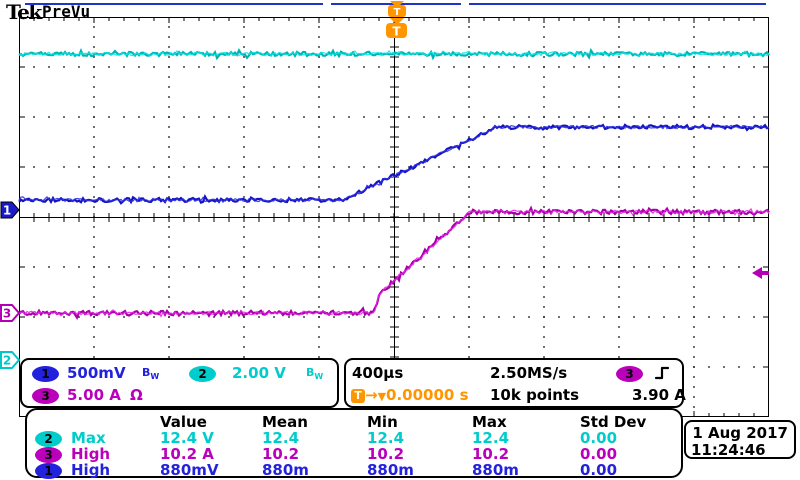 The width and height of the screenshot is (800, 480). I want to click on trigger-position-readout: T →▼0.00000 s, so click(410, 395).